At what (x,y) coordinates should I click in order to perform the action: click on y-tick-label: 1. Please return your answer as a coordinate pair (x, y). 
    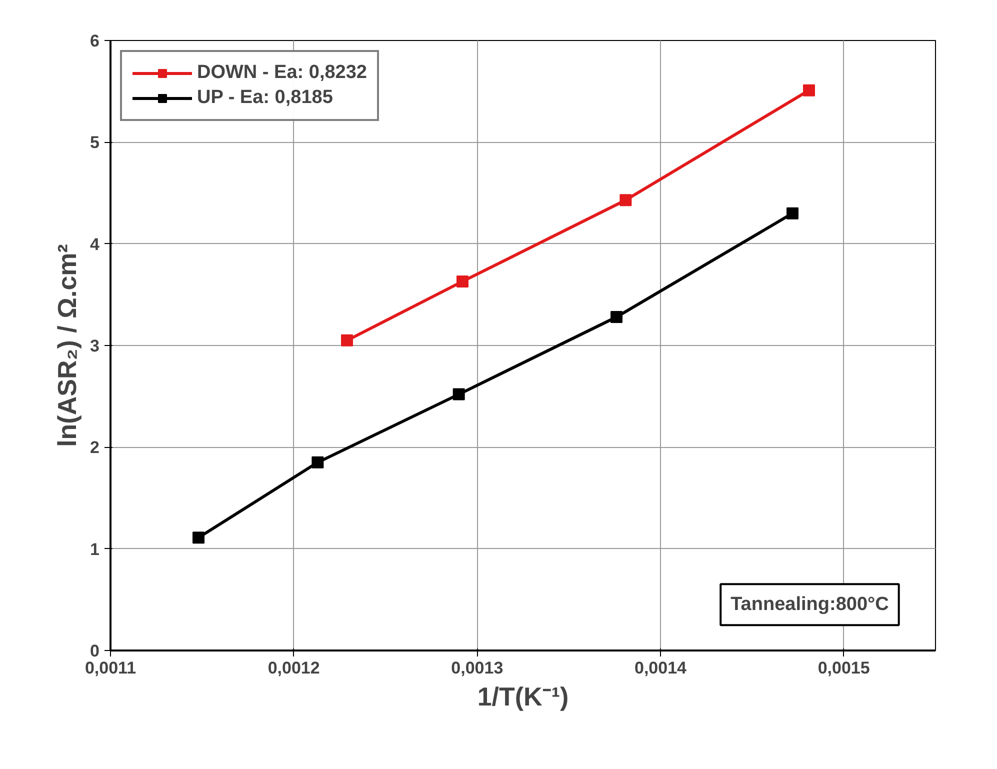
    Looking at the image, I should click on (95, 549).